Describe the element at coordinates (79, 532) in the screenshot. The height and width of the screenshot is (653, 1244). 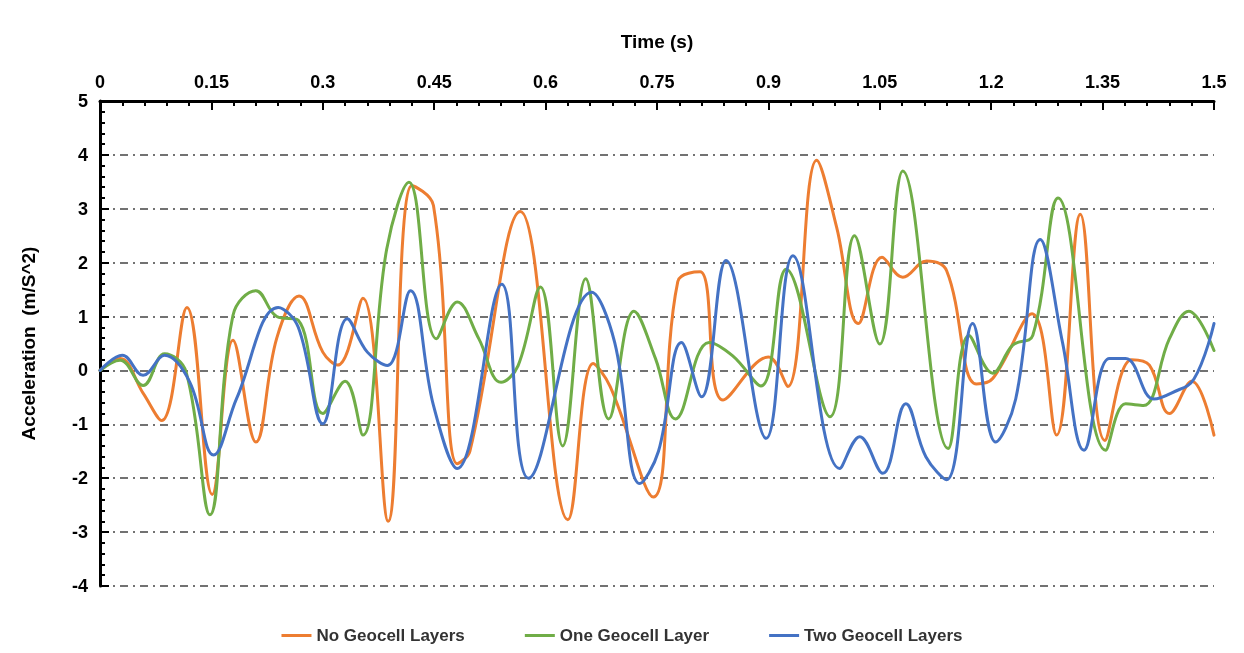
I see `y-tick-label: -3` at that location.